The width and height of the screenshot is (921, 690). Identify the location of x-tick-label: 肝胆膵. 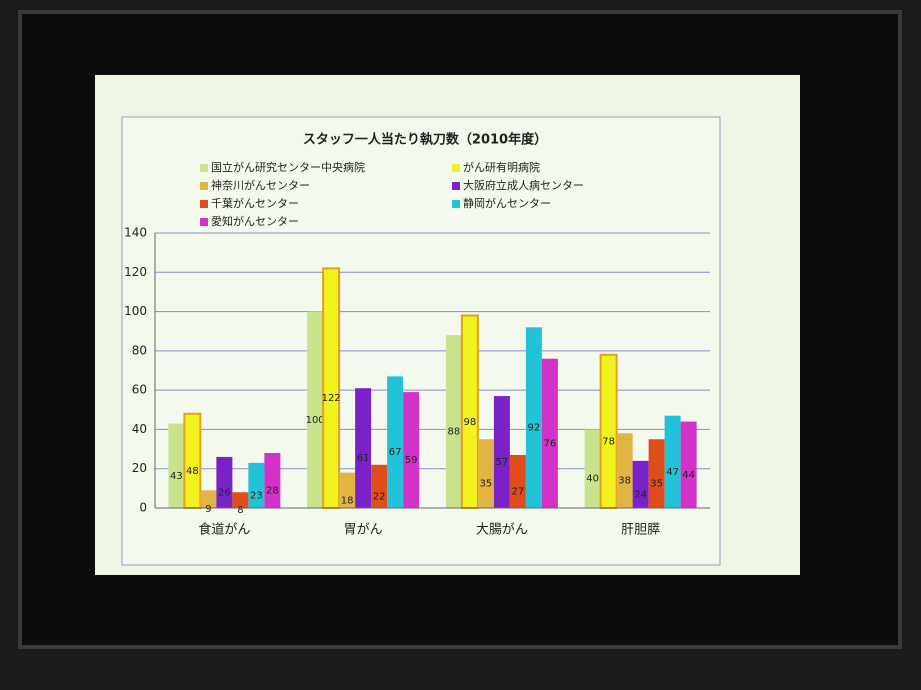
(640, 530).